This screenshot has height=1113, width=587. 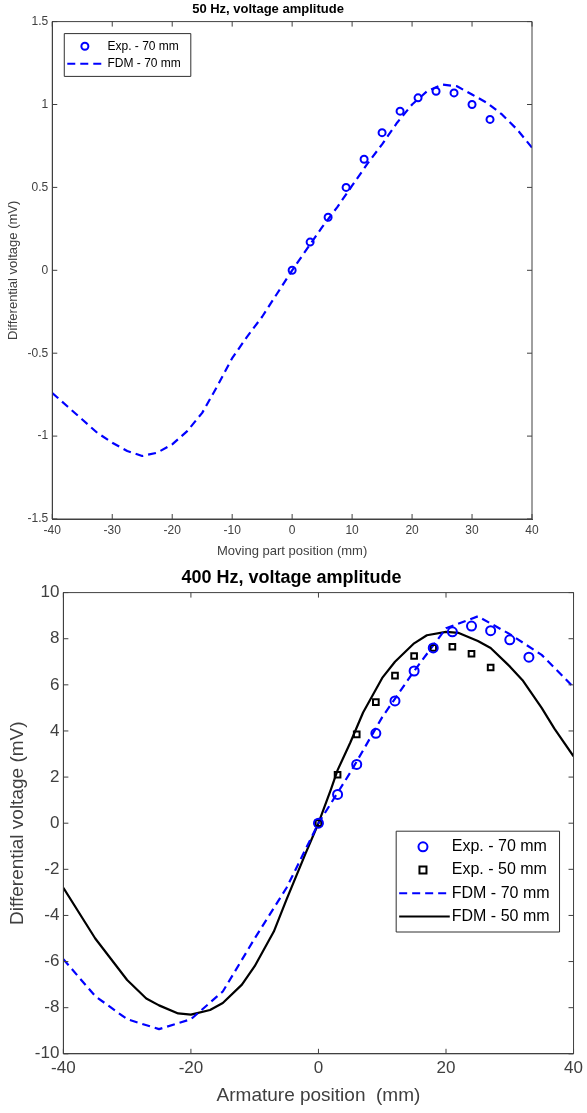 What do you see at coordinates (291, 576) in the screenshot?
I see `chart-title: 400 Hz, voltage amplitude` at bounding box center [291, 576].